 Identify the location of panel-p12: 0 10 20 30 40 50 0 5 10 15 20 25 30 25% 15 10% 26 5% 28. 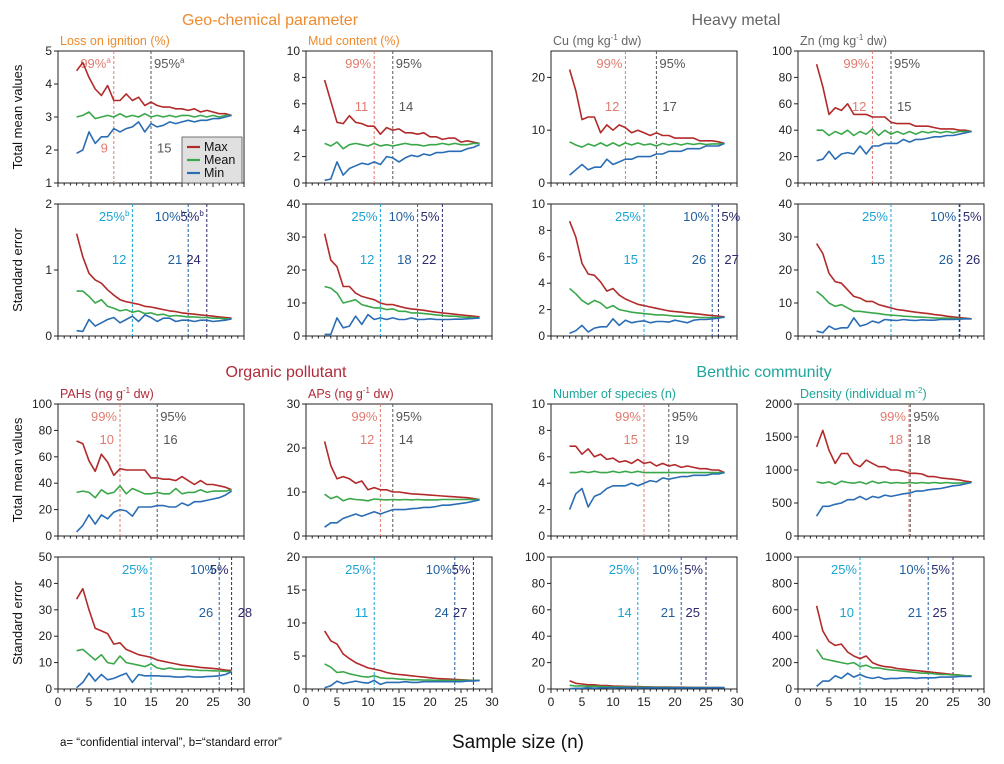
(145, 629).